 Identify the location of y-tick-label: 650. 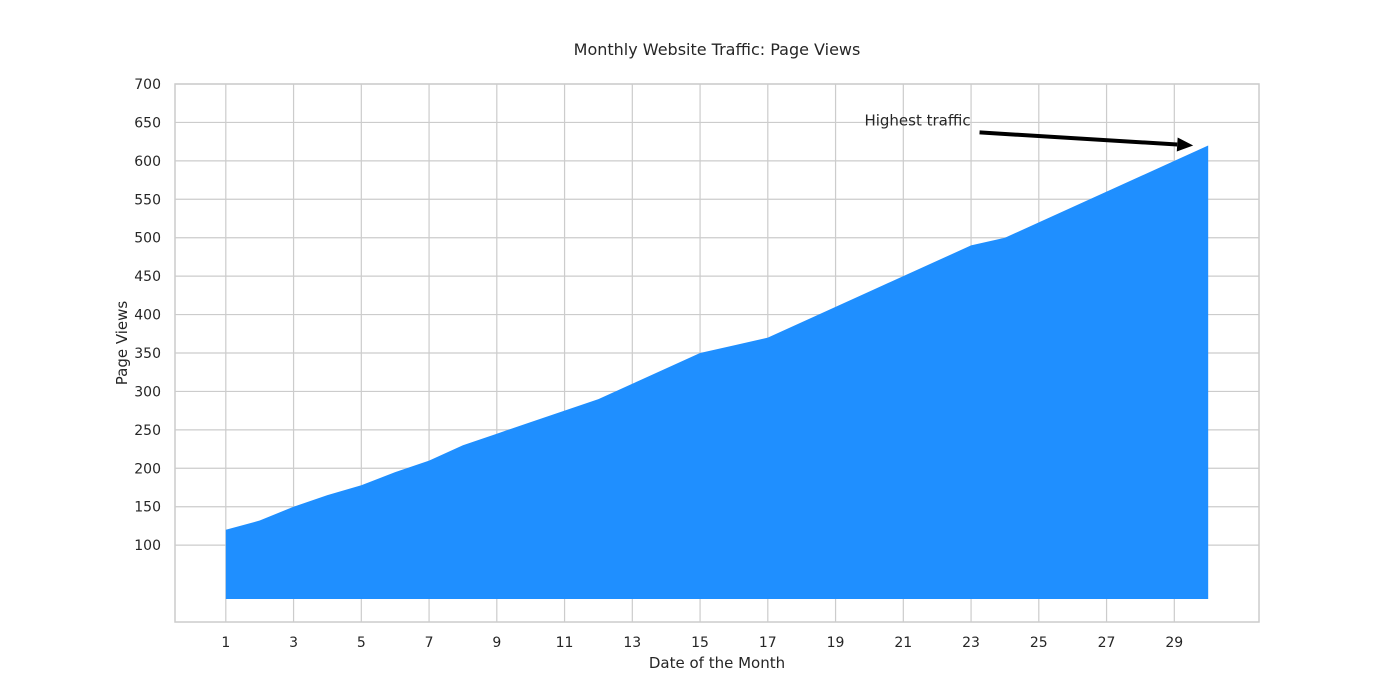
(147, 123).